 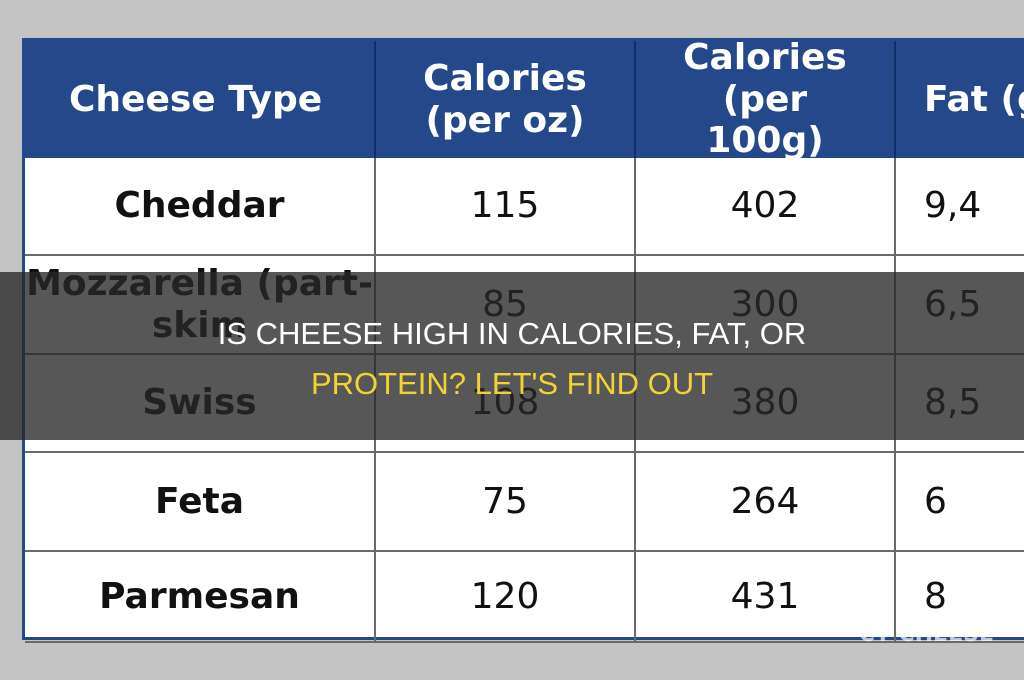 I want to click on table-cell: 120, so click(x=506, y=597).